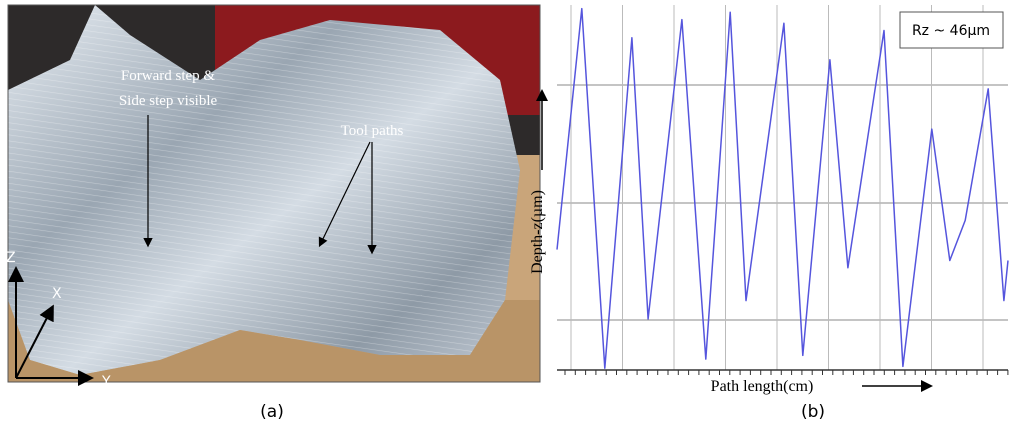 The width and height of the screenshot is (1015, 434). What do you see at coordinates (57, 294) in the screenshot?
I see `axis-label: X` at bounding box center [57, 294].